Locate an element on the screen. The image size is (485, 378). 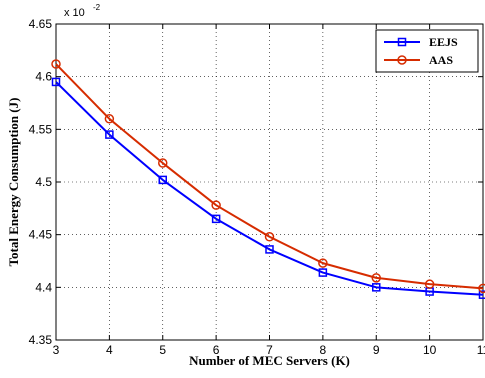
legend-label-aas: AAS is located at coordinates (441, 60).